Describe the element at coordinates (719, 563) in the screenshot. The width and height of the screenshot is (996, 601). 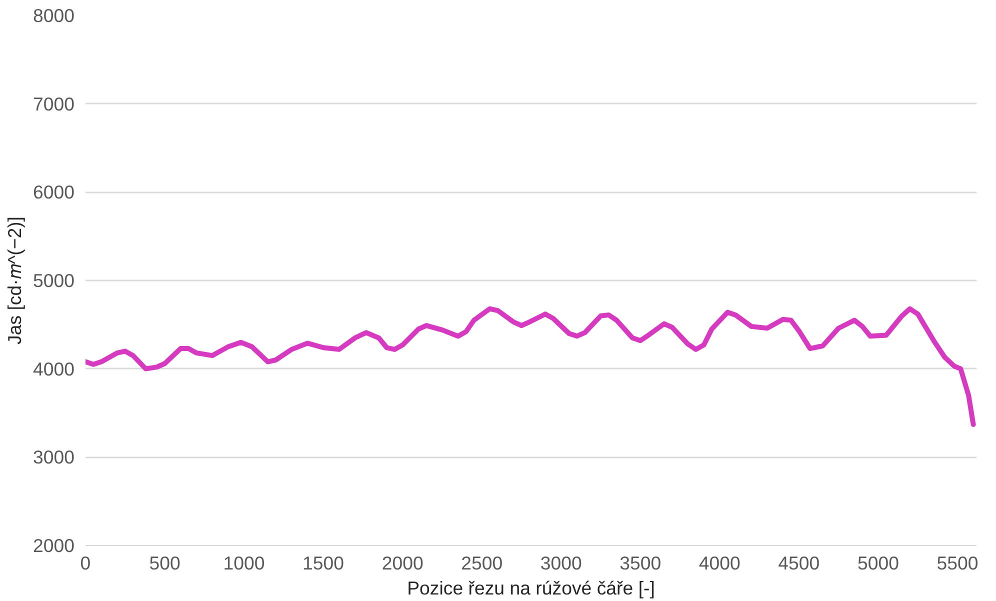
I see `x-tick-label: 4000` at that location.